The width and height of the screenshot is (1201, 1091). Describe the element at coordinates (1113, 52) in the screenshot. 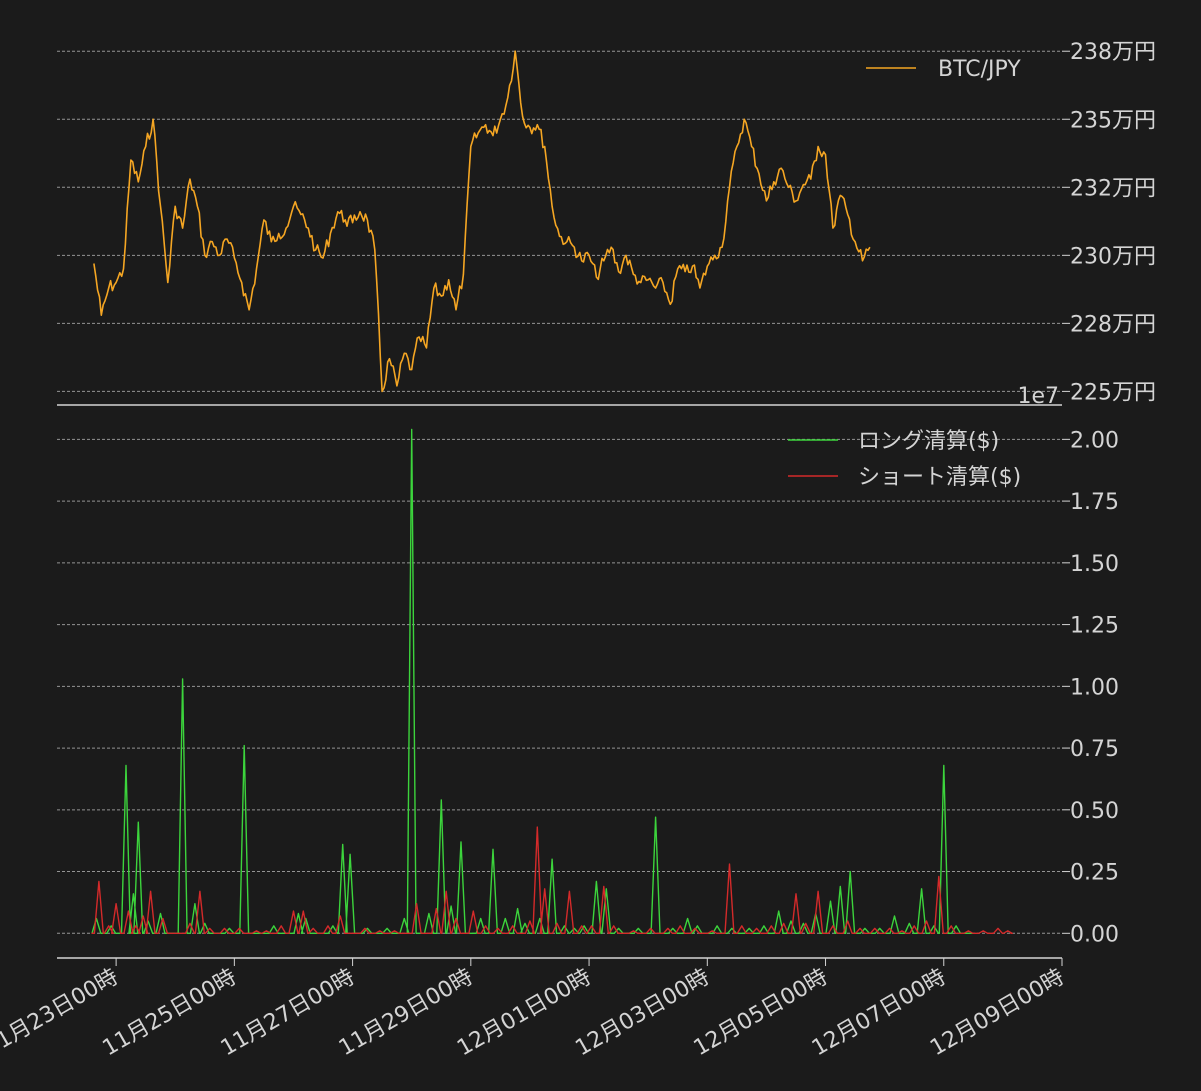

I see `price-y-tick-label: 238万円` at that location.